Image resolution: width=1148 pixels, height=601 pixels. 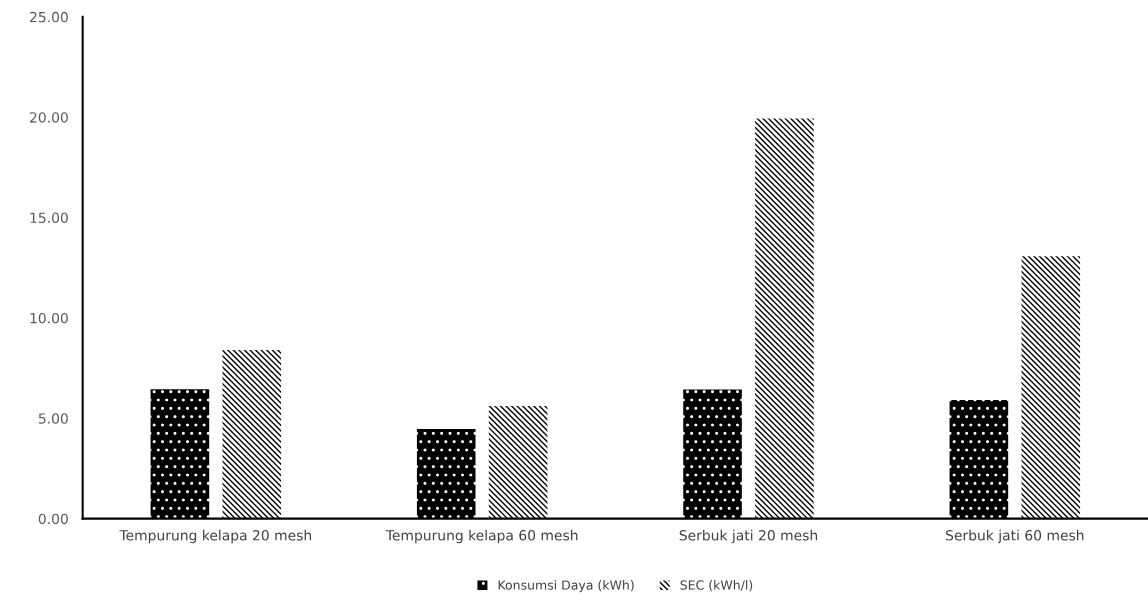 I want to click on x-tick-label: Tempurung kelapa 60 mesh, so click(x=481, y=536).